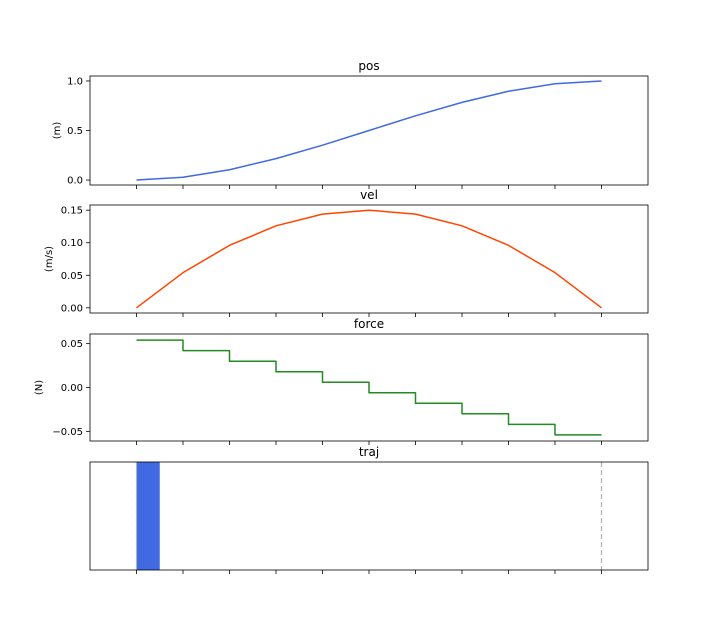 The height and width of the screenshot is (640, 720). I want to click on subplot-title: traj, so click(369, 452).